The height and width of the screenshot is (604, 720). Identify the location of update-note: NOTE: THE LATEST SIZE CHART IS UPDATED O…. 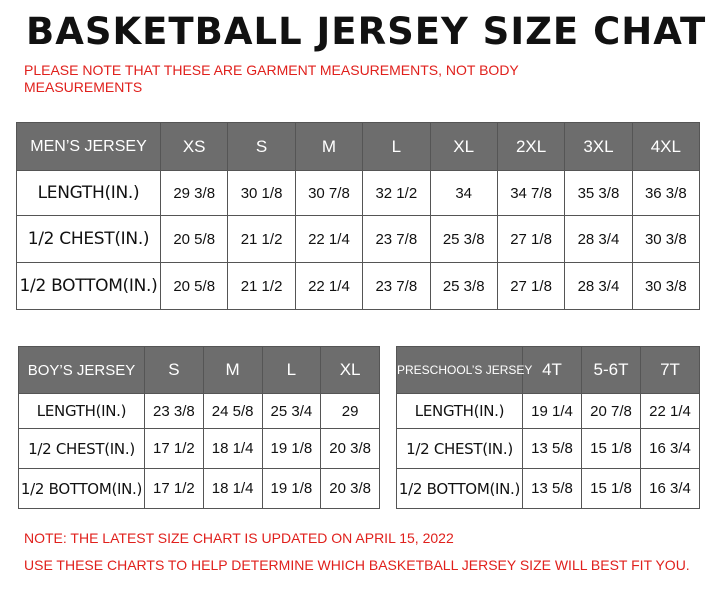
(239, 538).